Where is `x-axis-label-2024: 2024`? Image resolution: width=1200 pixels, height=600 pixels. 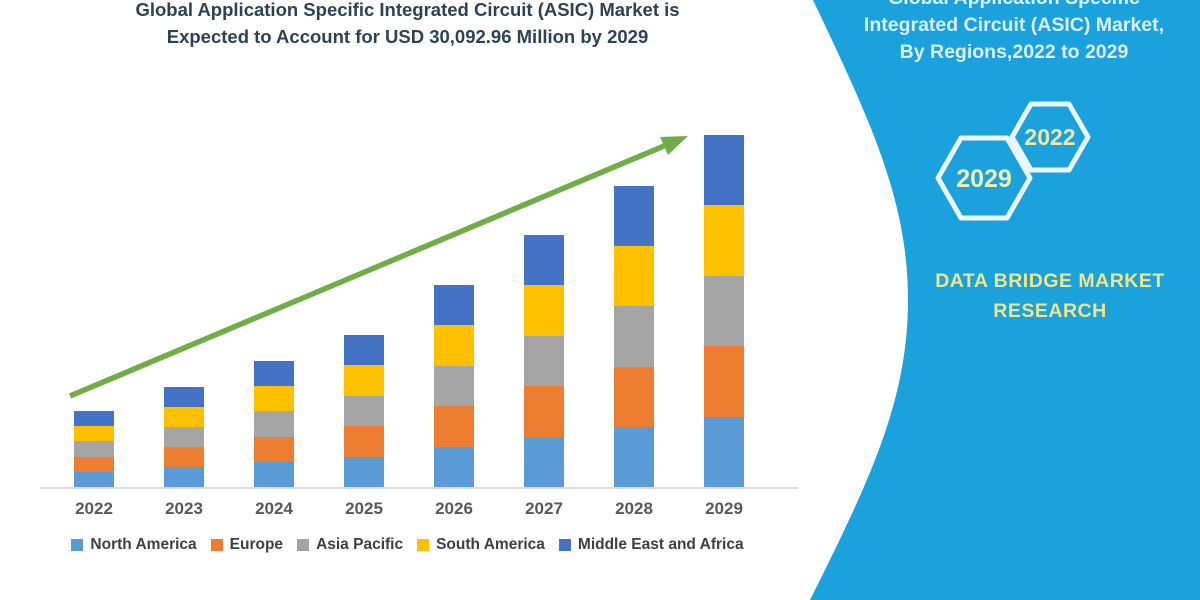 x-axis-label-2024: 2024 is located at coordinates (274, 508).